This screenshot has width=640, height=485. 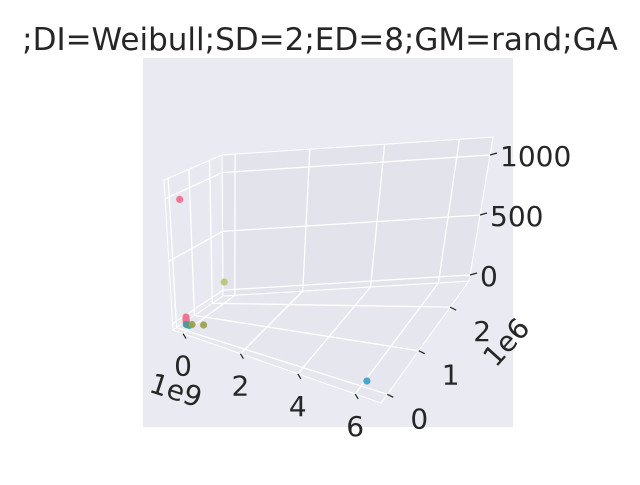 What do you see at coordinates (419, 418) in the screenshot?
I see `y-tick-label: 0` at bounding box center [419, 418].